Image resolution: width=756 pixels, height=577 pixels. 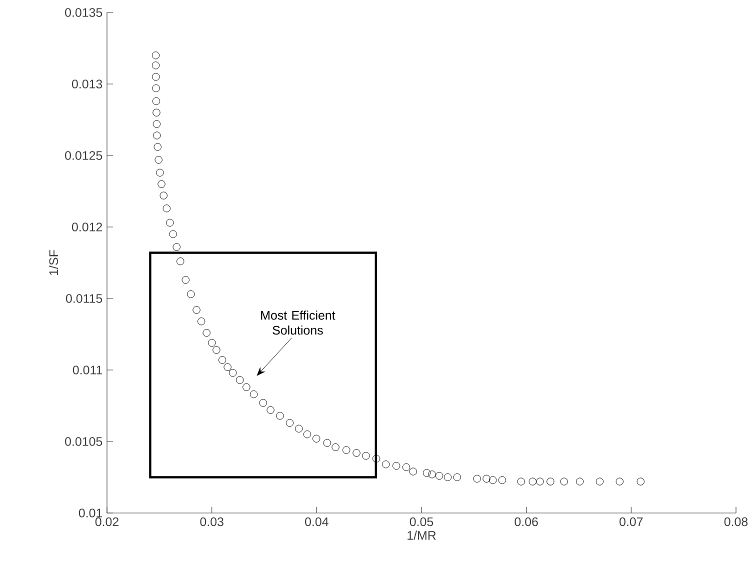 I want to click on x-tick-label: 0.03, so click(x=212, y=521).